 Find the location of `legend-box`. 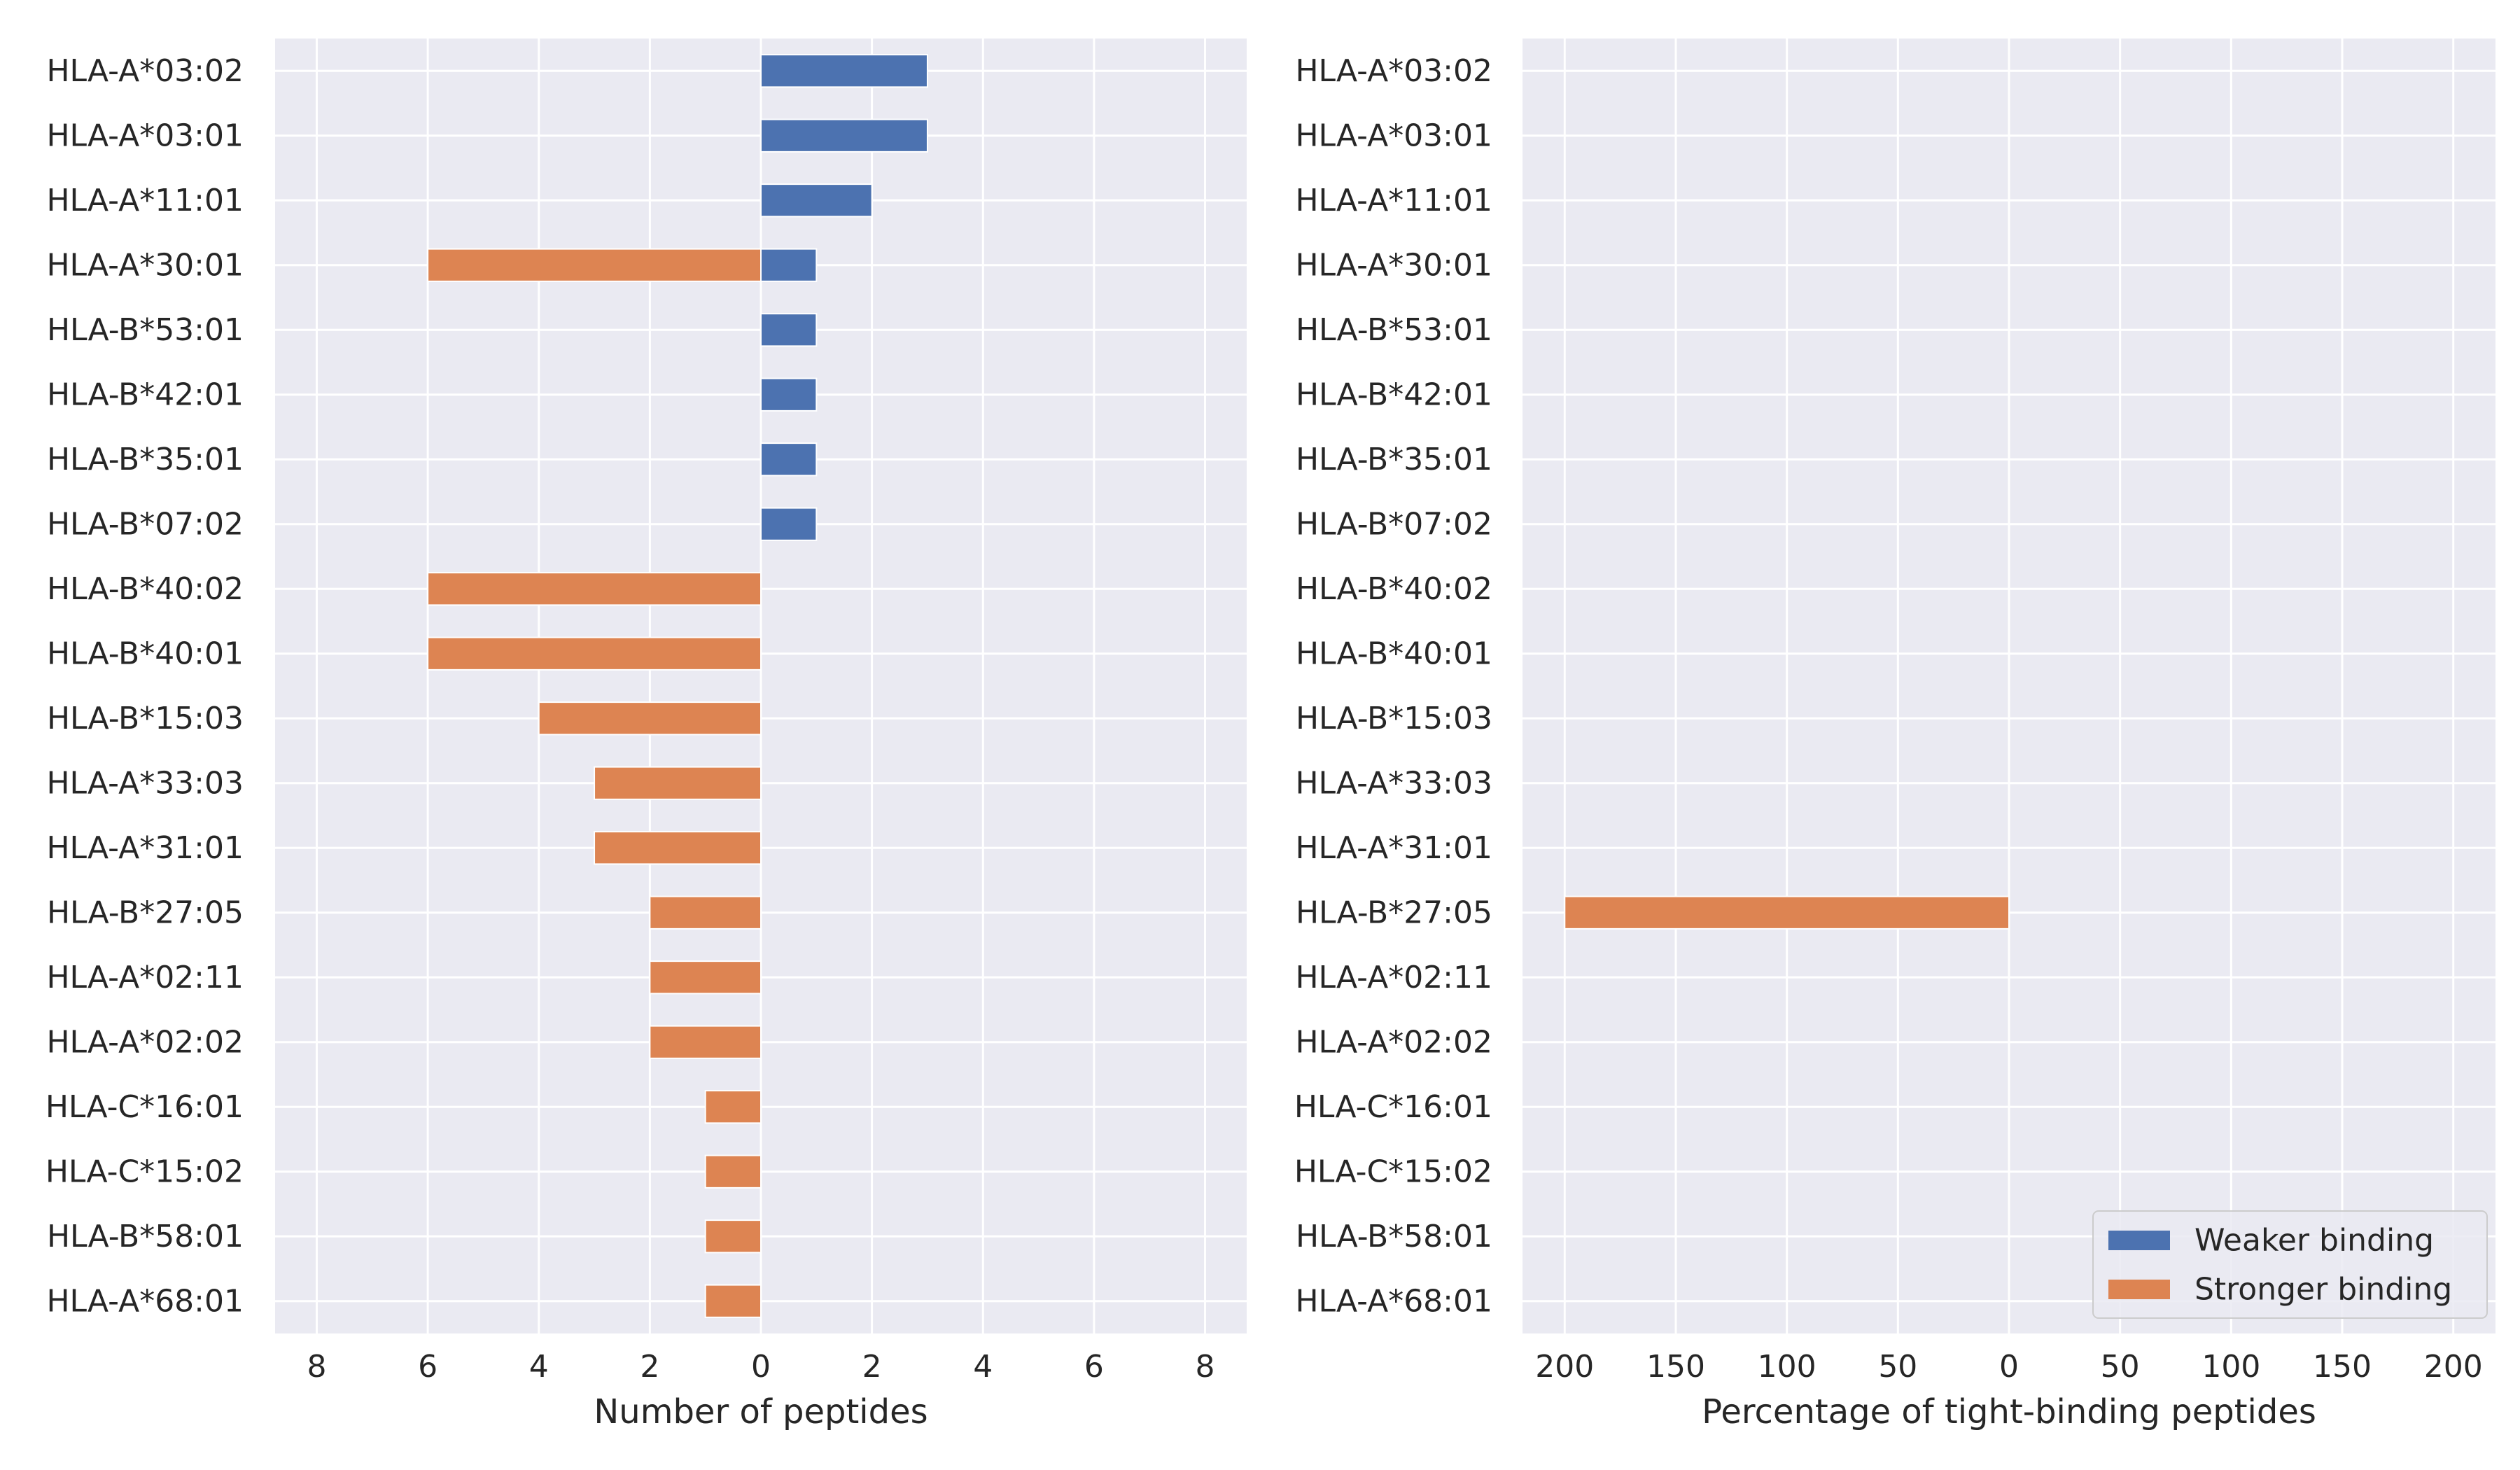

legend-box is located at coordinates (2290, 1264).